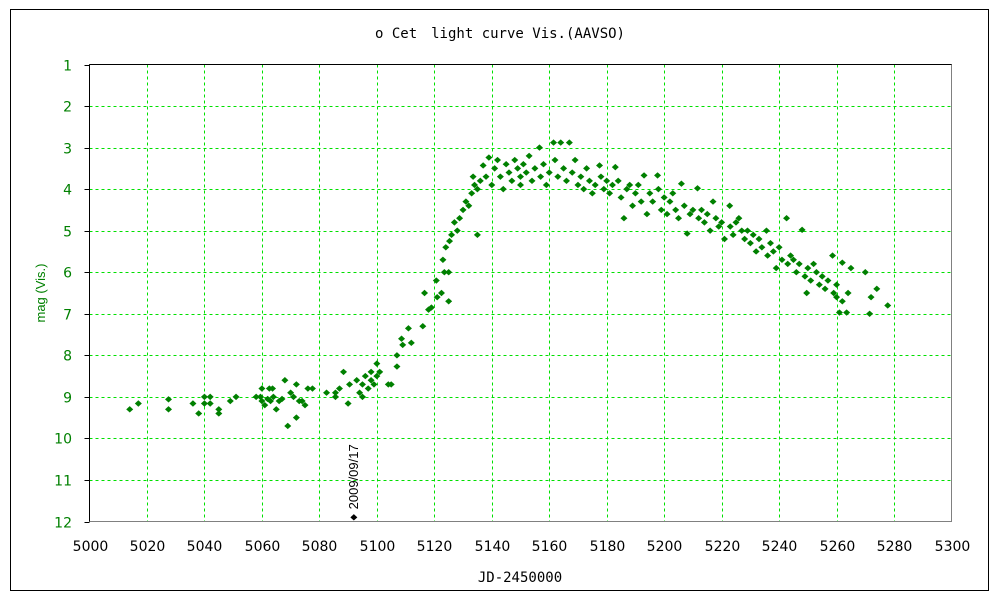 The width and height of the screenshot is (1000, 600). What do you see at coordinates (63, 482) in the screenshot?
I see `y-tick-label: 11` at bounding box center [63, 482].